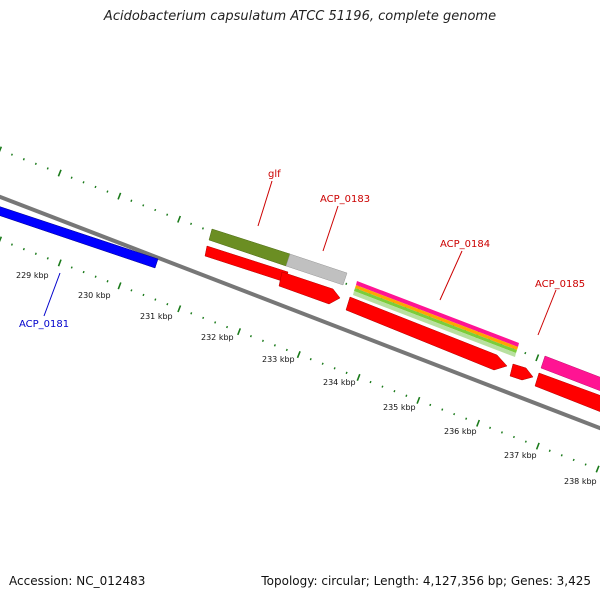 This screenshot has height=600, width=600. I want to click on gene-feature-acp0184-orange, so click(436, 317).